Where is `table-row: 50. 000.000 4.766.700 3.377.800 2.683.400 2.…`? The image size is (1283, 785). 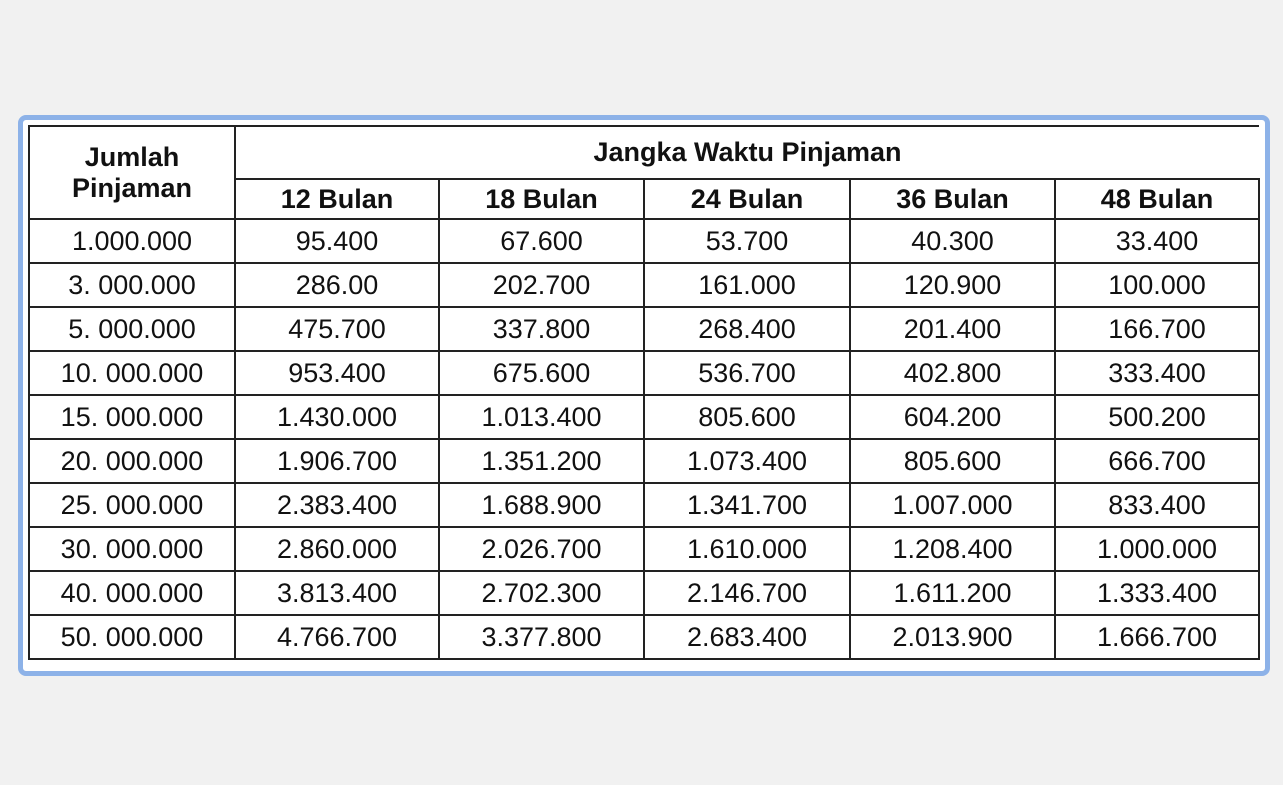 table-row: 50. 000.000 4.766.700 3.377.800 2.683.400 2.… is located at coordinates (644, 637).